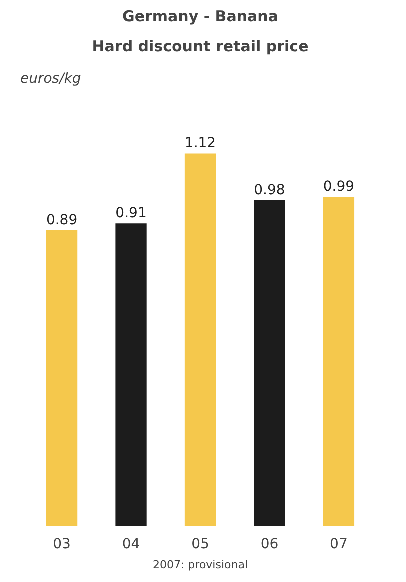  I want to click on chart-subtitle: Hard discount retail price, so click(200, 47).